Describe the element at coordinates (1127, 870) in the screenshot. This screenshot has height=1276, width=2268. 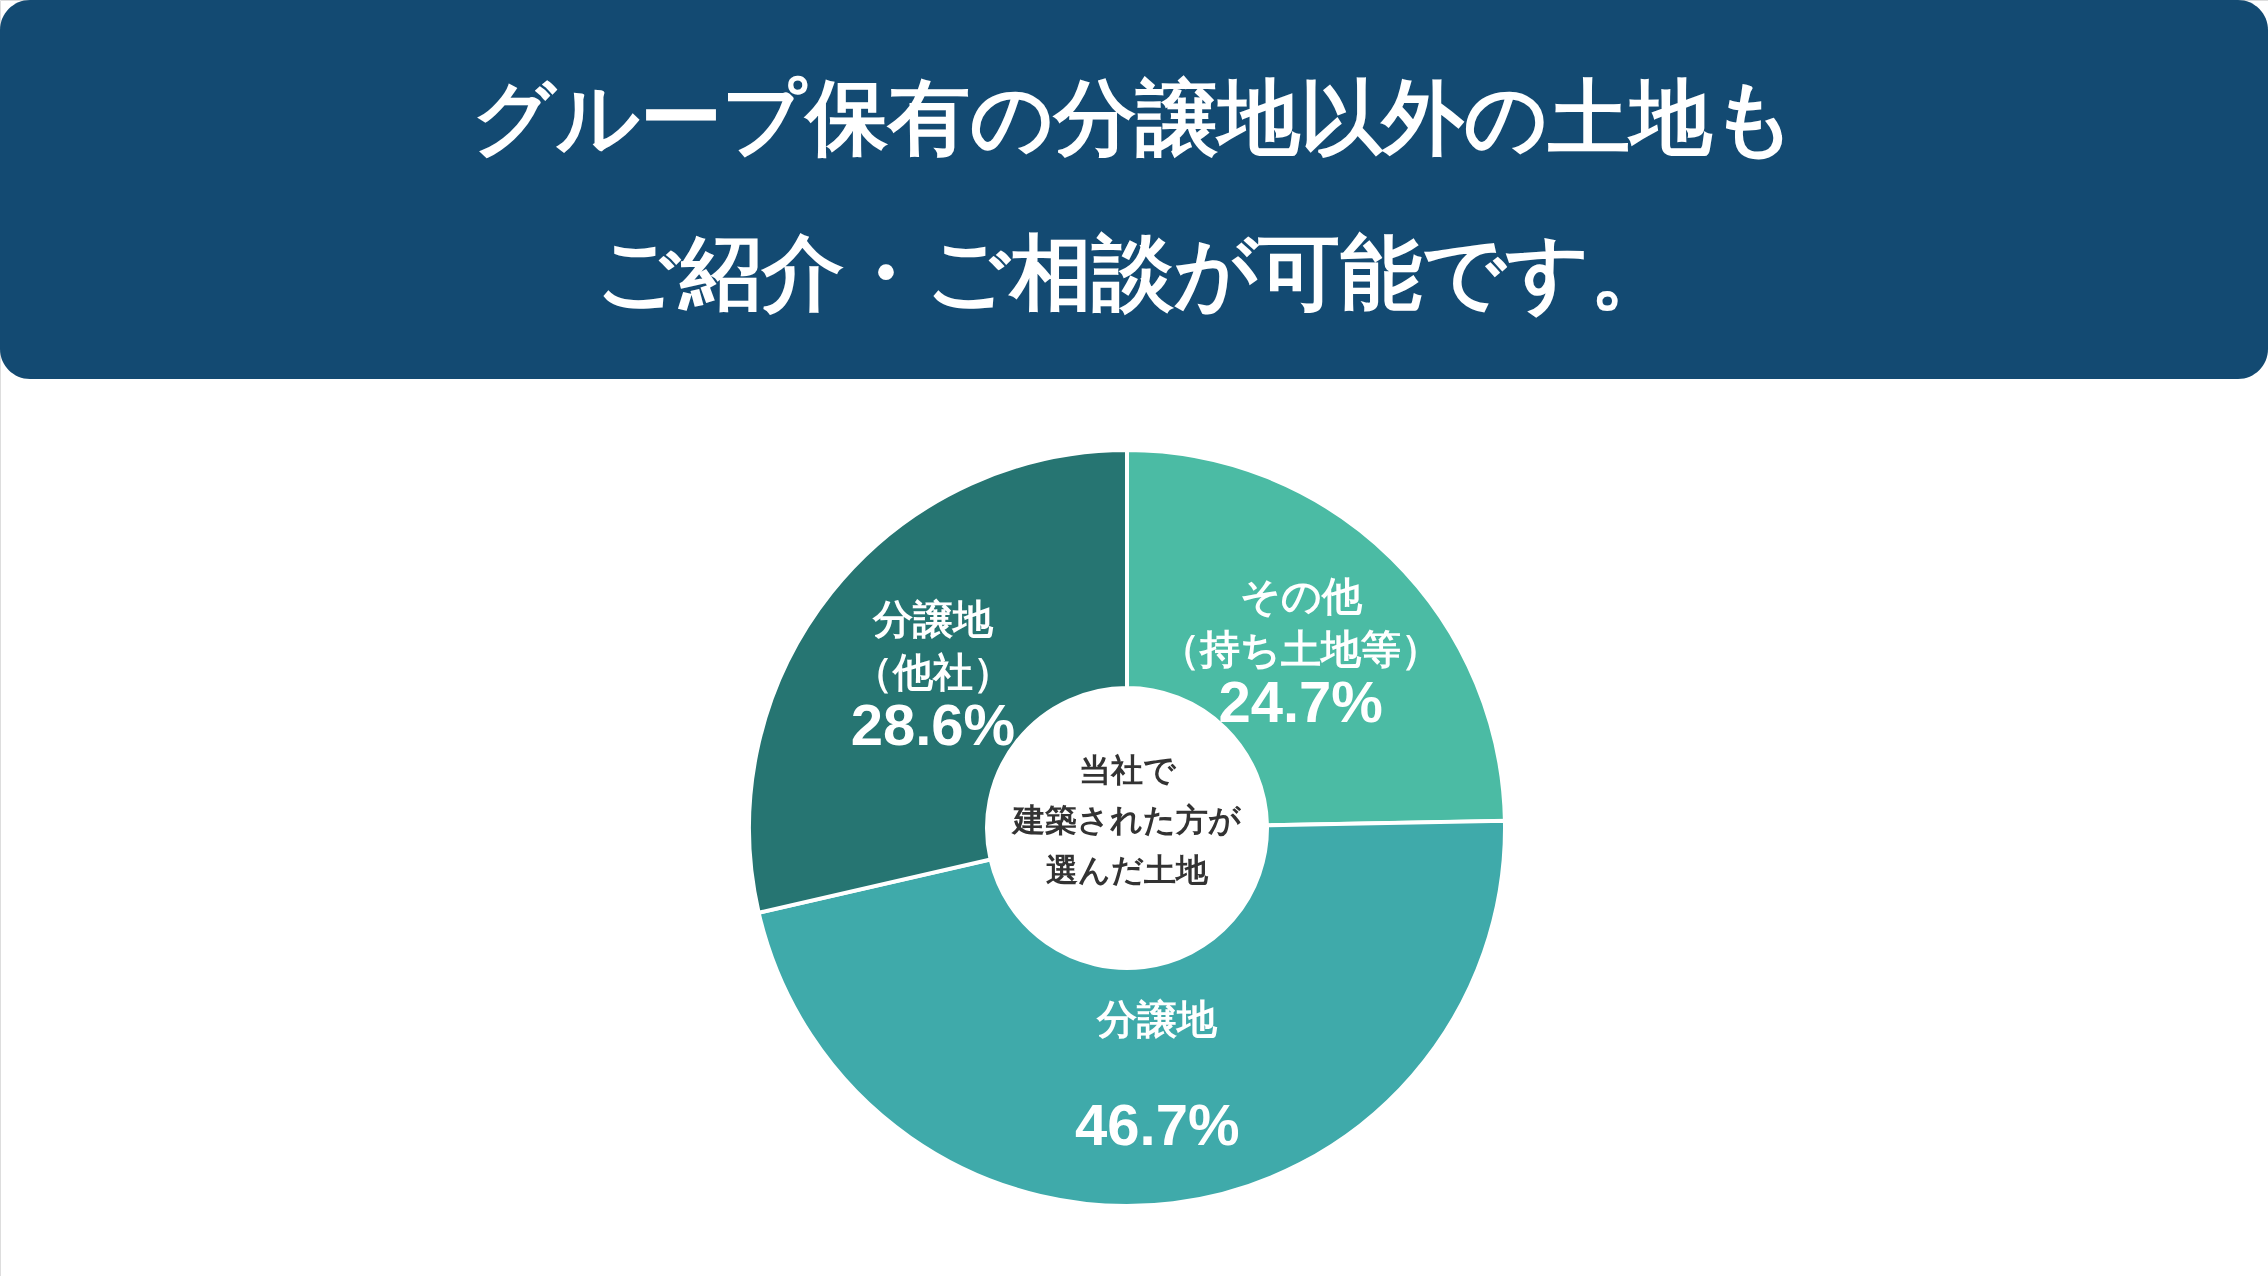
I see `text: 選んだ土地` at that location.